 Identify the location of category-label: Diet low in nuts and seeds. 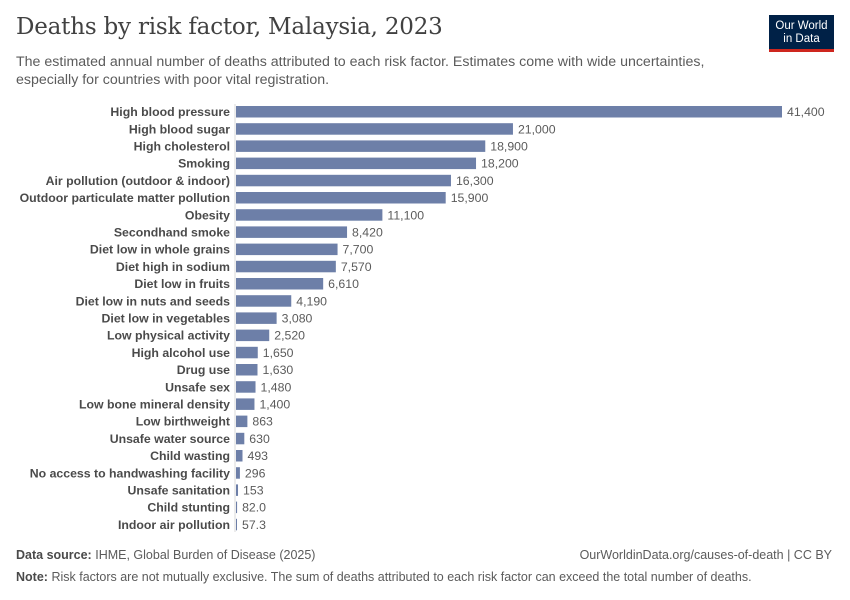
(153, 301).